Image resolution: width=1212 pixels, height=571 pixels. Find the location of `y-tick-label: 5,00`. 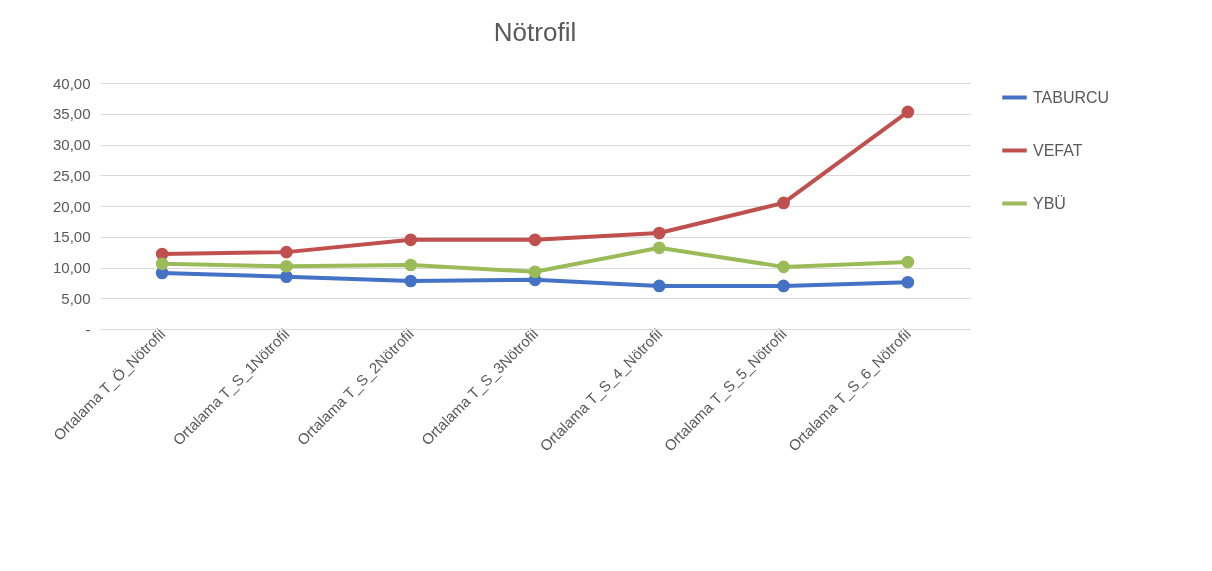

y-tick-label: 5,00 is located at coordinates (76, 298).